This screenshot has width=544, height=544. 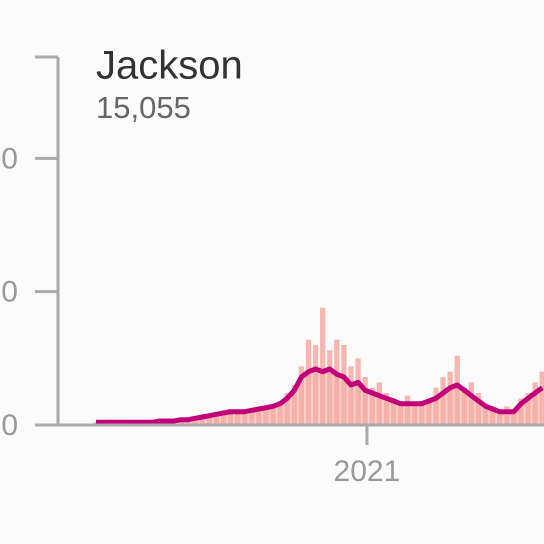 What do you see at coordinates (323, 366) in the screenshot?
I see `bar` at bounding box center [323, 366].